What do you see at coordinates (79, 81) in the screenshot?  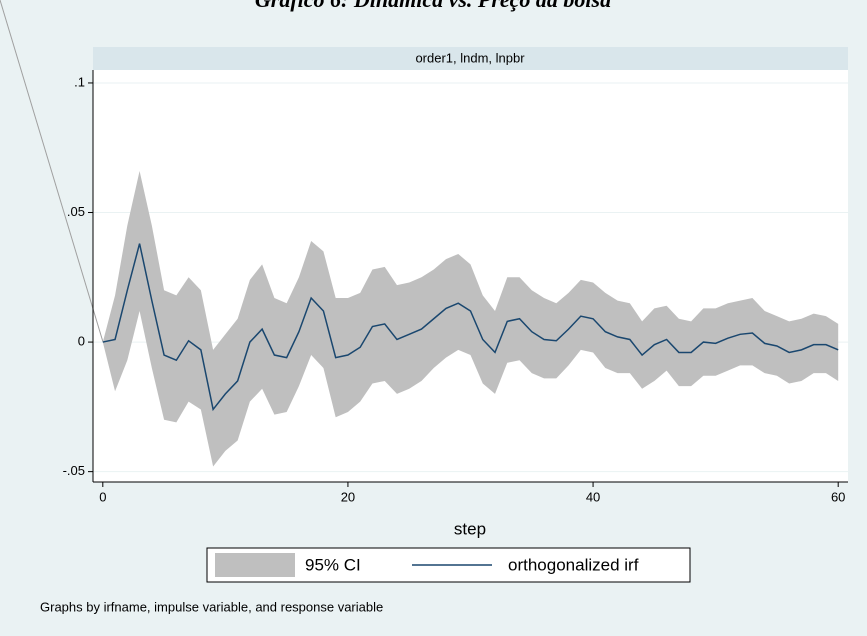 I see `y-tick-label: .1` at bounding box center [79, 81].